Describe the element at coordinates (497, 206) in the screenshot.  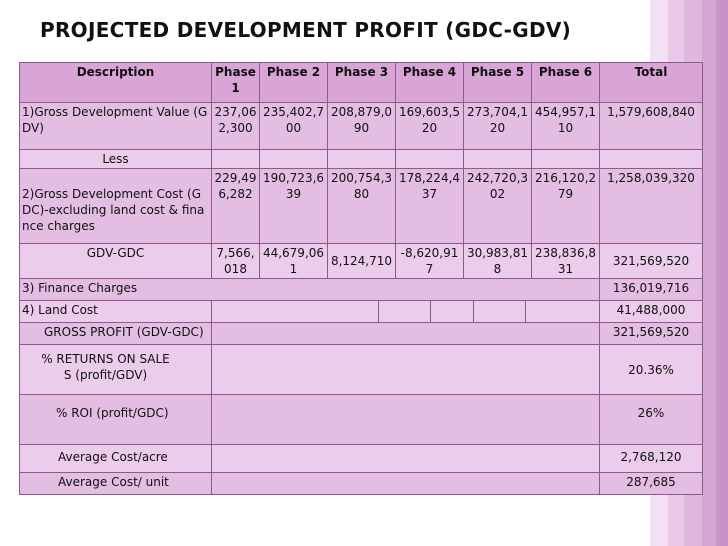
I see `gdc-phase-5: 242,720,302` at that location.